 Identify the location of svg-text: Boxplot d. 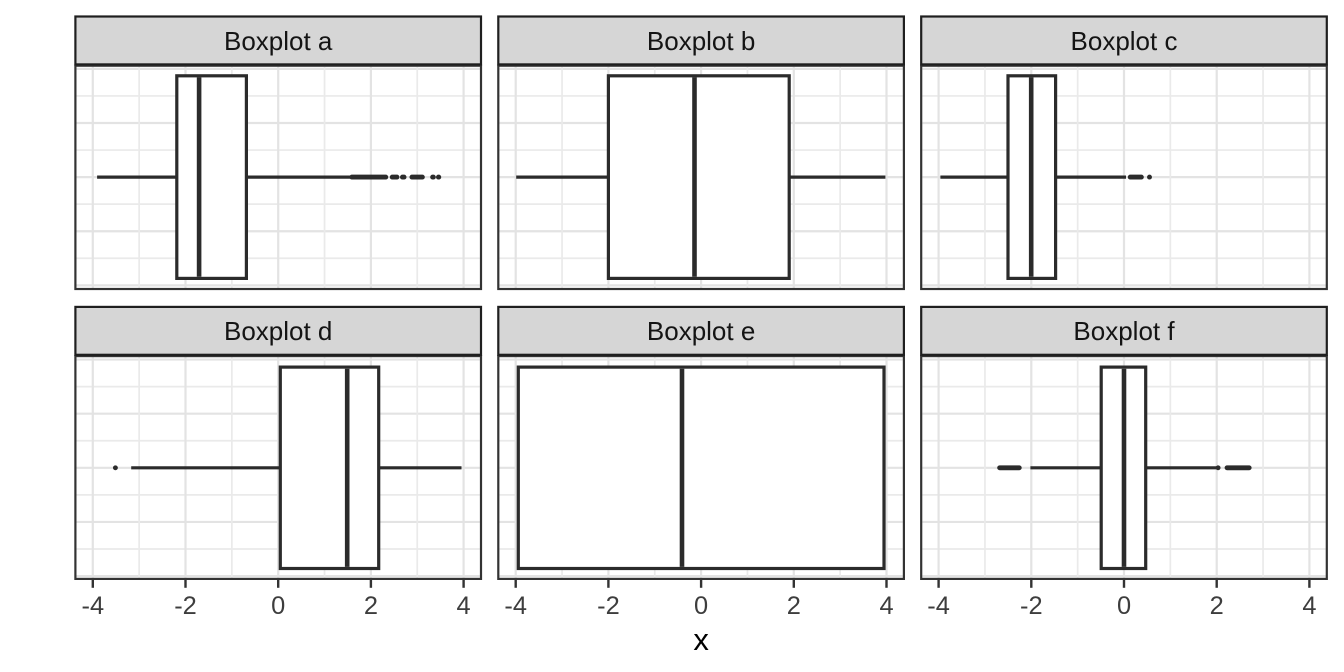
(278, 331).